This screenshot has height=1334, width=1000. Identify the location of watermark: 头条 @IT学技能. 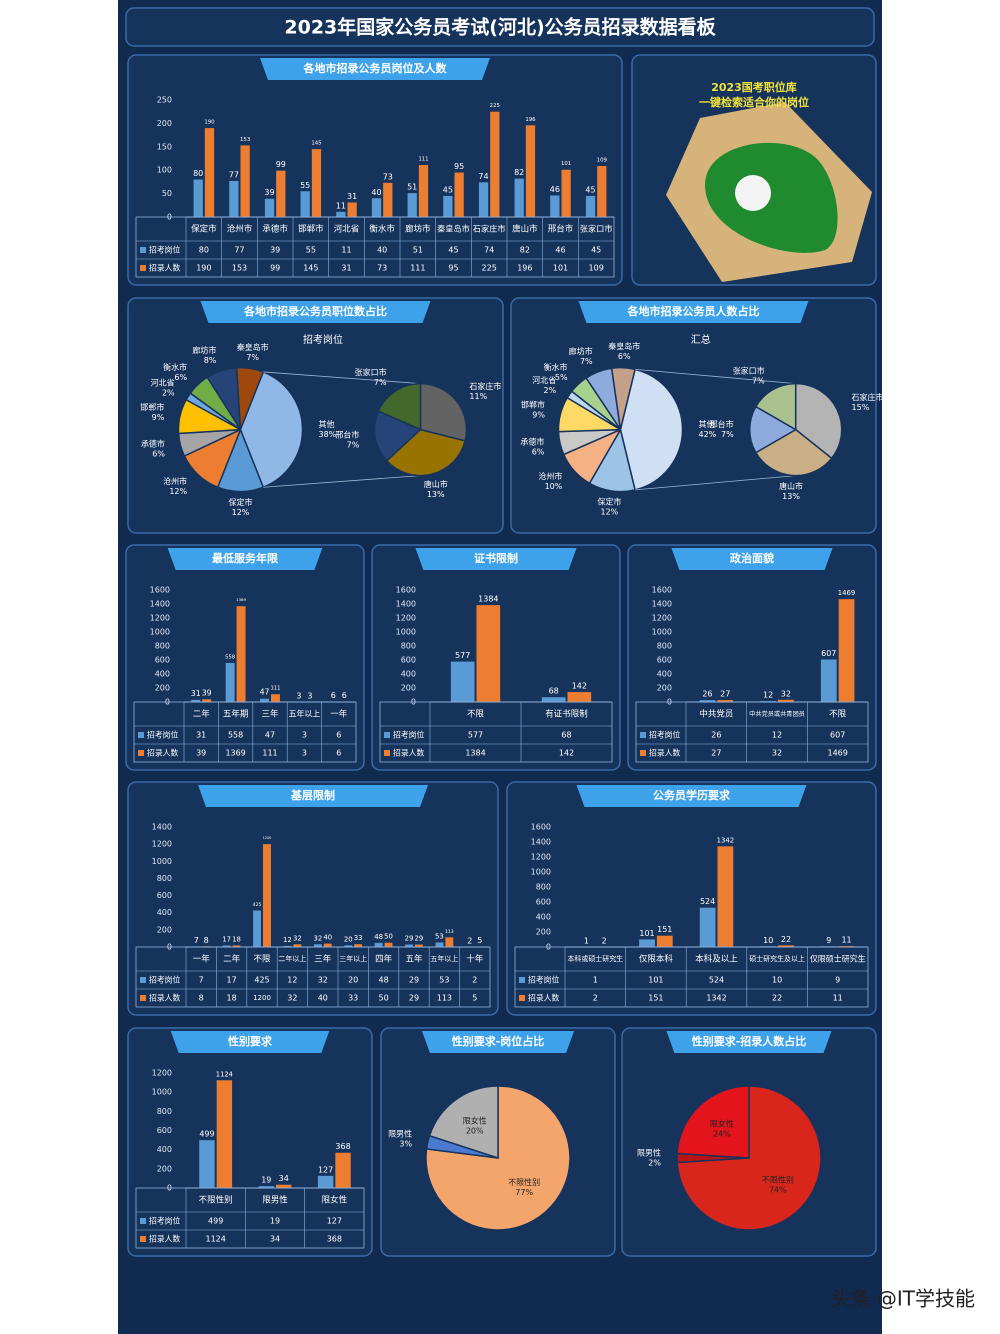
(903, 1299).